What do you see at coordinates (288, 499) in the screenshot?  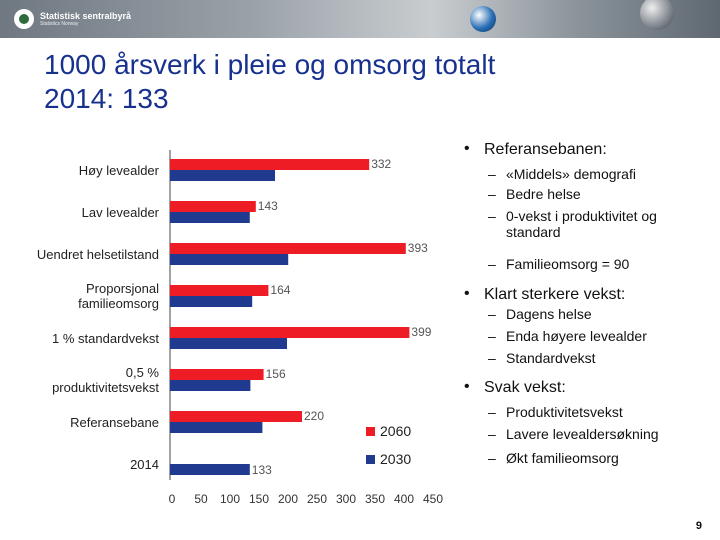 I see `x-tick-label: 200` at bounding box center [288, 499].